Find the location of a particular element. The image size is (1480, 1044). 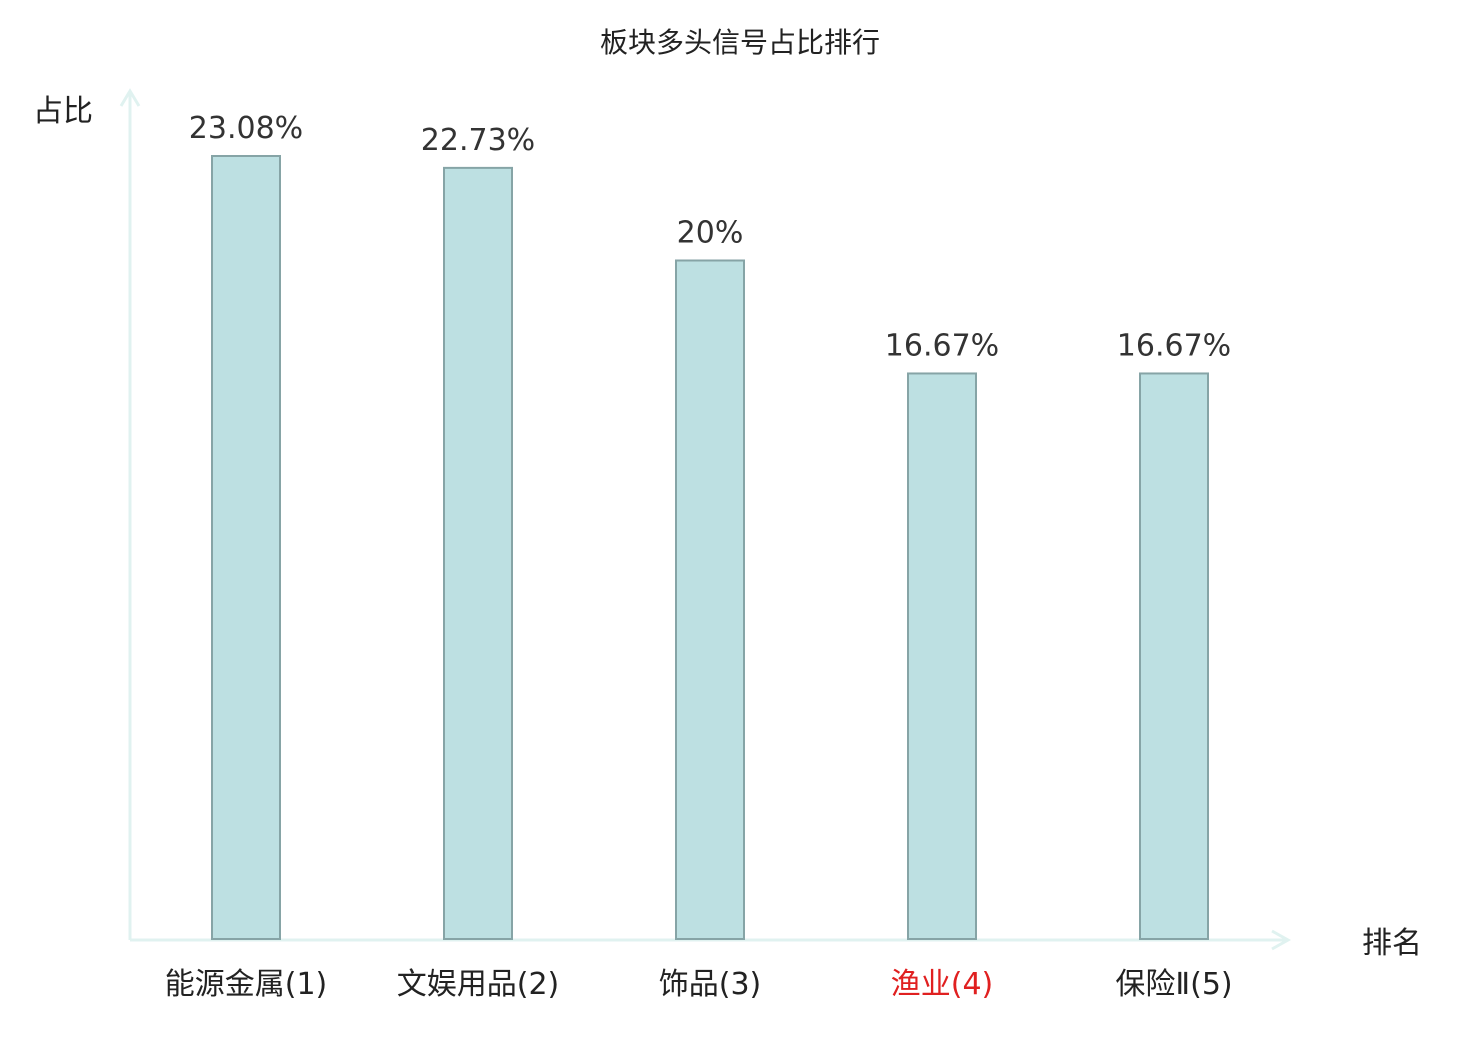

value-label-1: 23.08% is located at coordinates (246, 128).